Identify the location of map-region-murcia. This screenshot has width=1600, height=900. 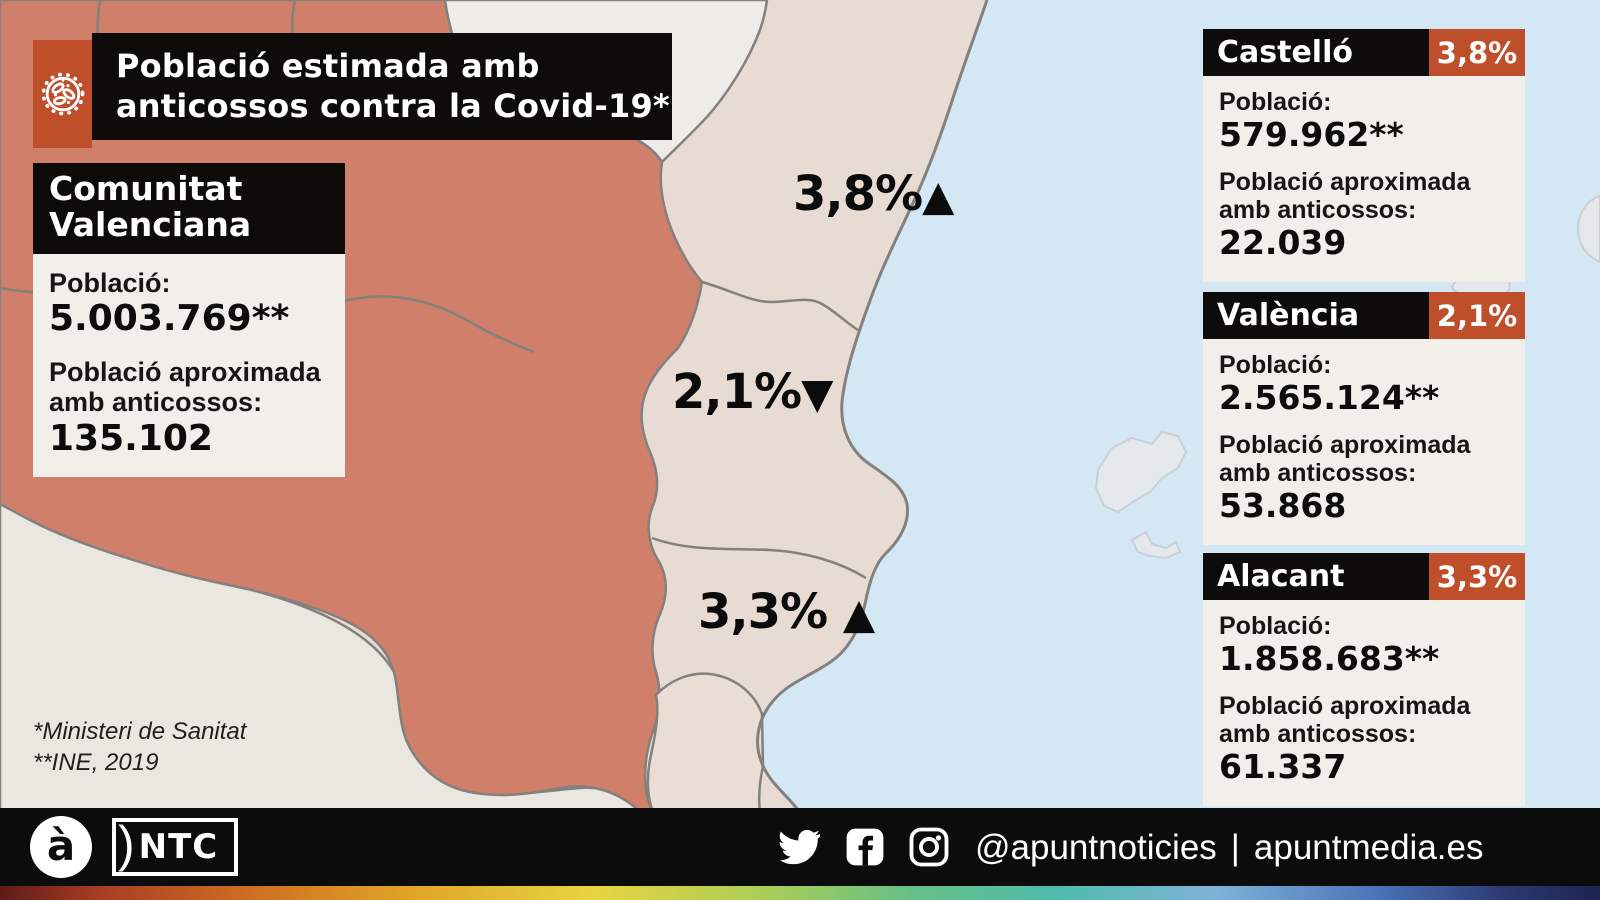
(705, 743).